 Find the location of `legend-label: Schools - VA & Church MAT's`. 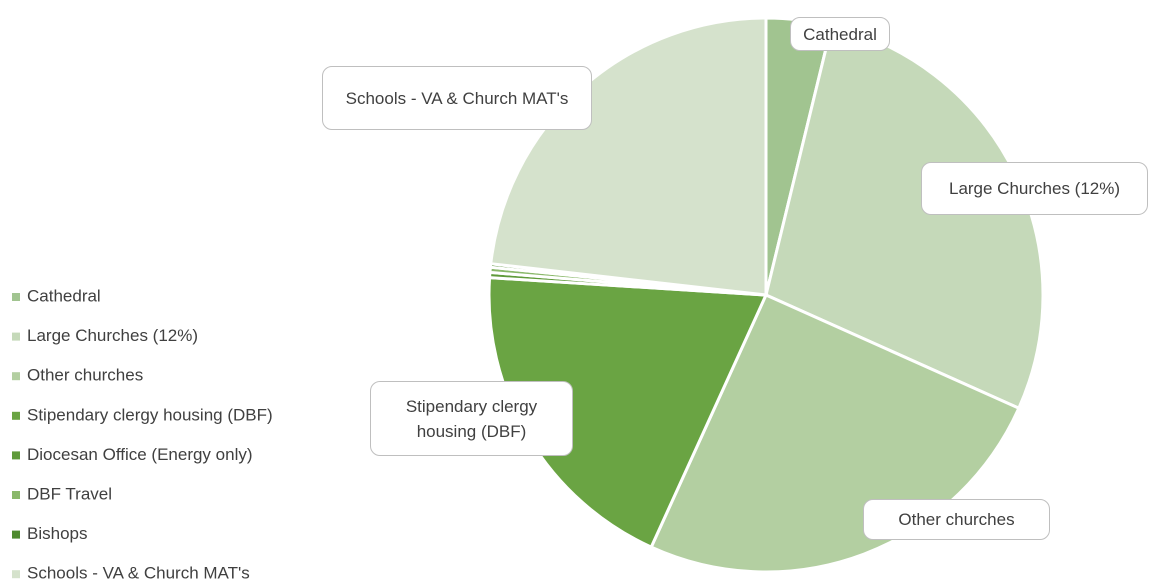

legend-label: Schools - VA & Church MAT's is located at coordinates (138, 572).